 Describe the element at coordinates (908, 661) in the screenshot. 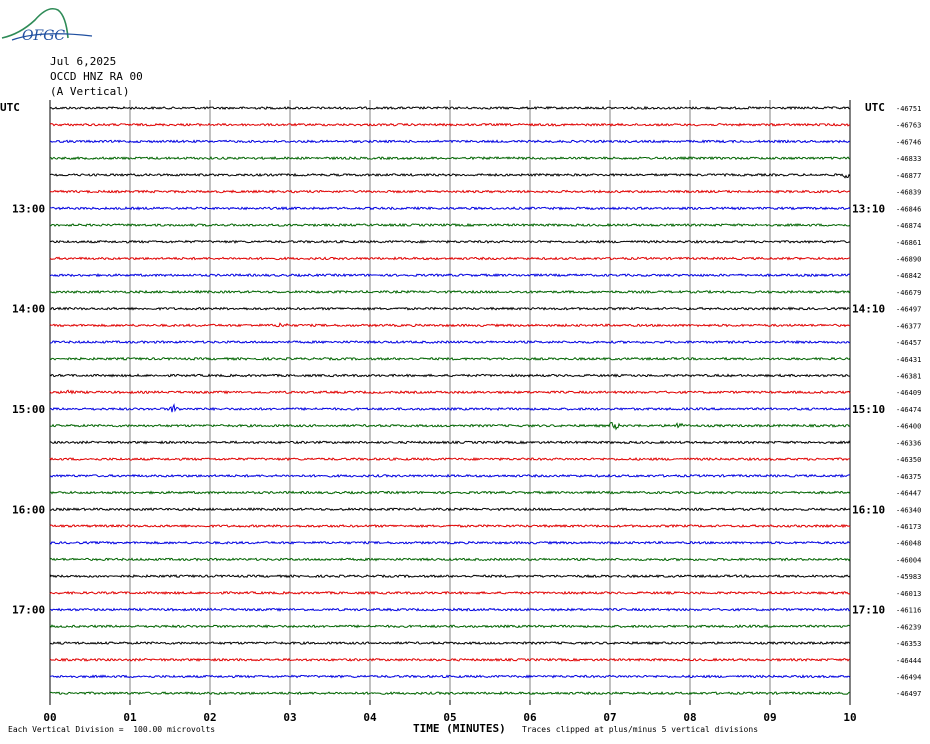

I see `trace-offset-label: -46444` at that location.